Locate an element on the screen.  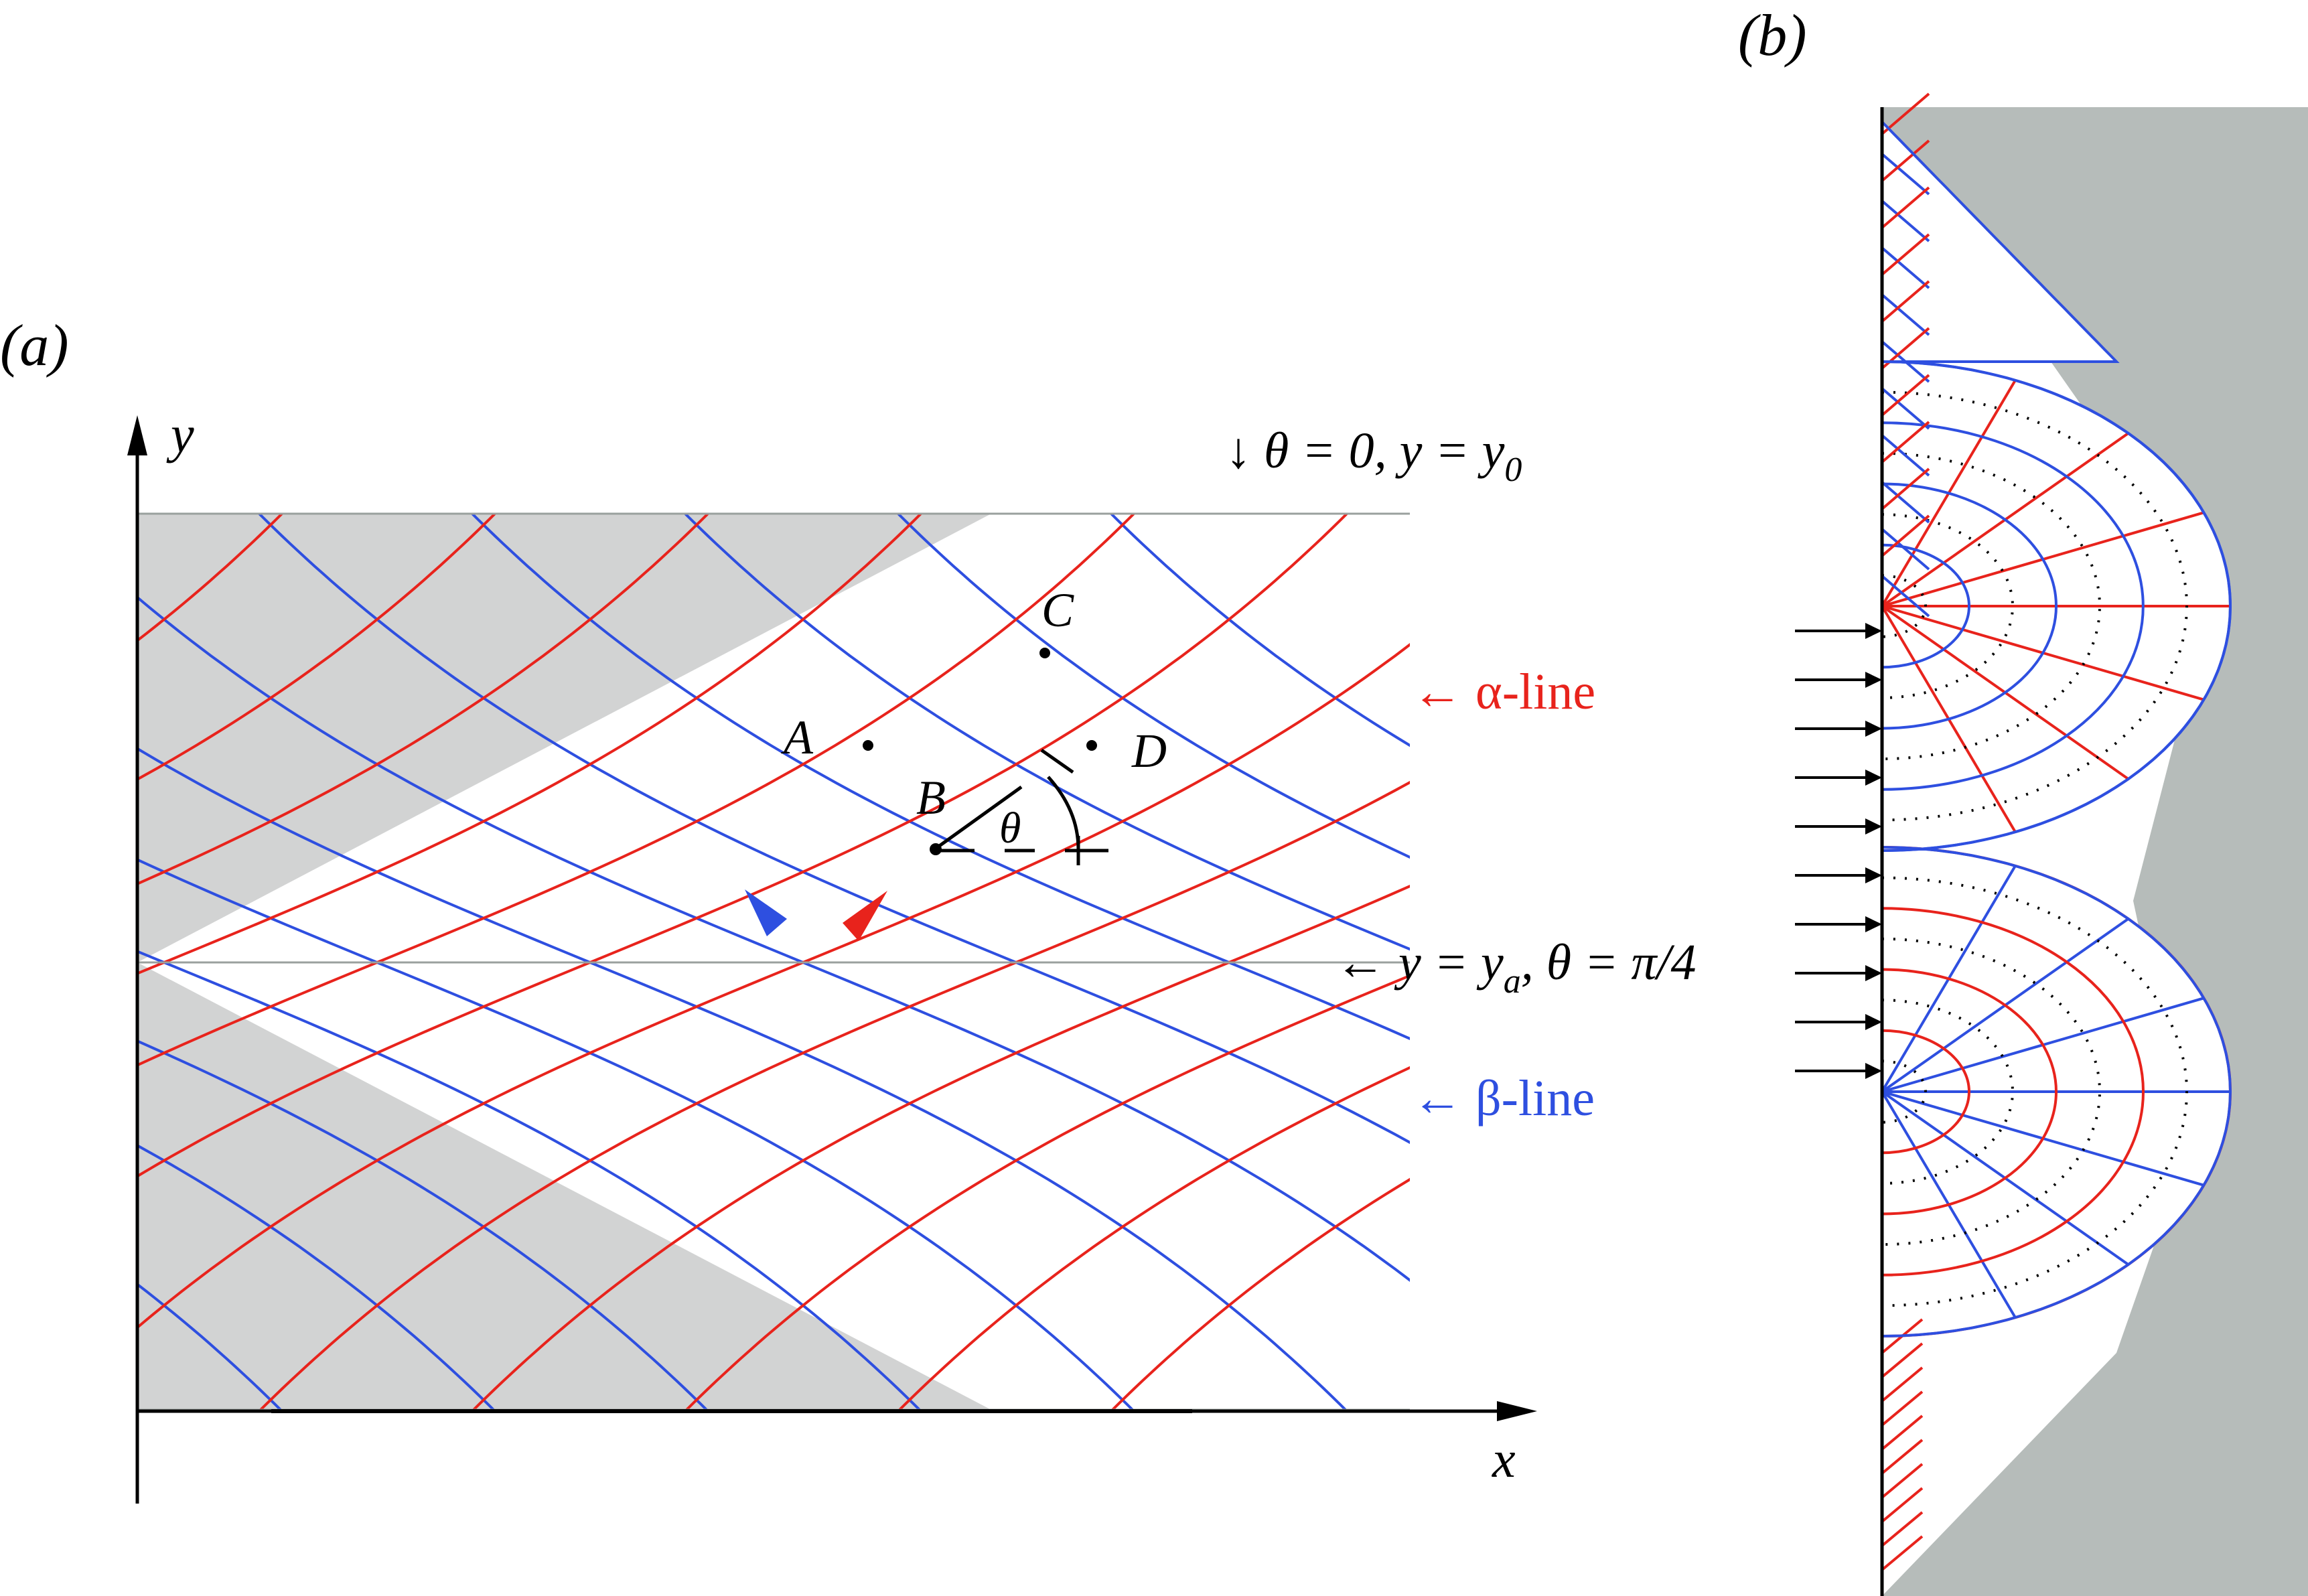
mid-boundary-note: ← y = ya, θ = π/4 is located at coordinates (1516, 967).